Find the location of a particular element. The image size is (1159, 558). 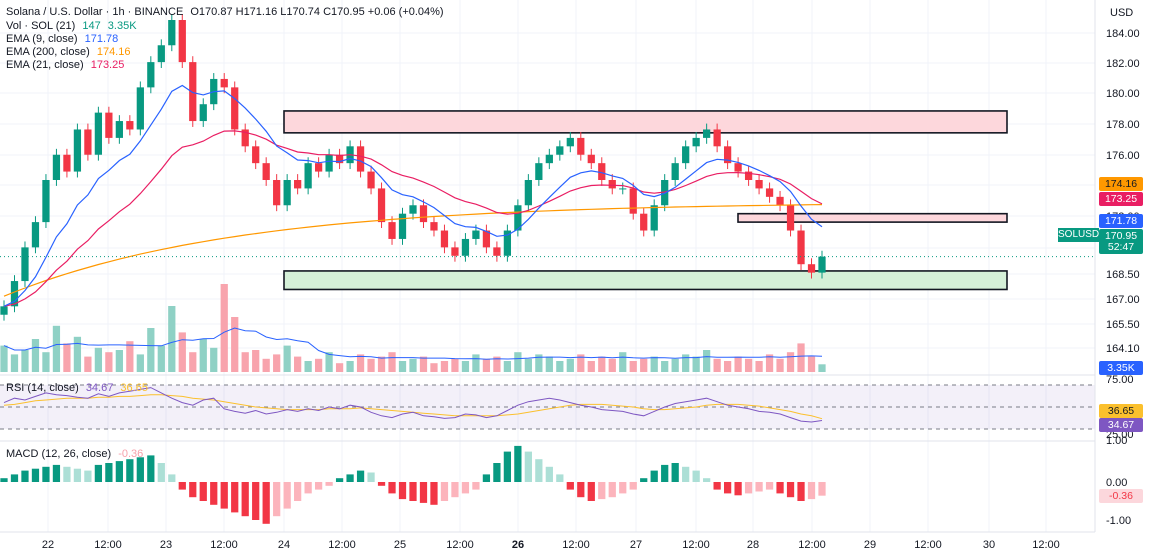

vol-label: Vol · SOL (21) is located at coordinates (41, 26).